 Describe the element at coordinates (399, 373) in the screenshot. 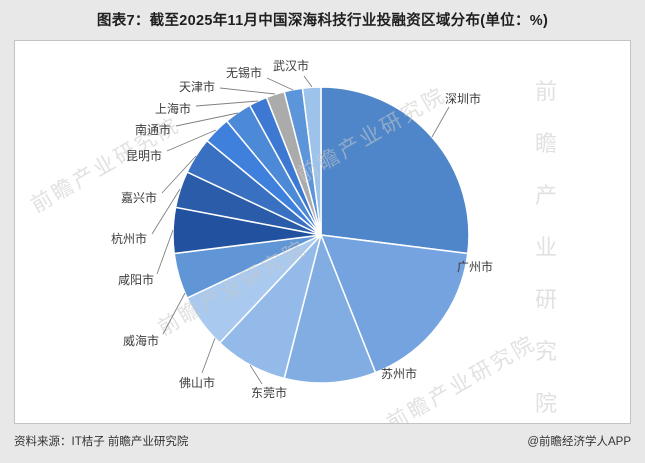

I see `pie-label-3: 苏州市` at that location.